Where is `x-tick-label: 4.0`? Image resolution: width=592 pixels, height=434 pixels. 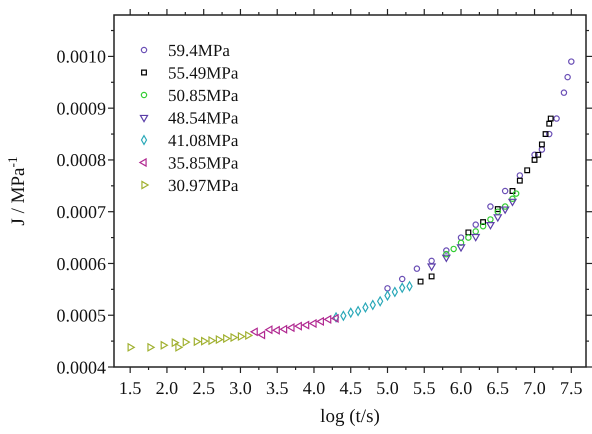
x-tick-label: 4.0 is located at coordinates (314, 388).